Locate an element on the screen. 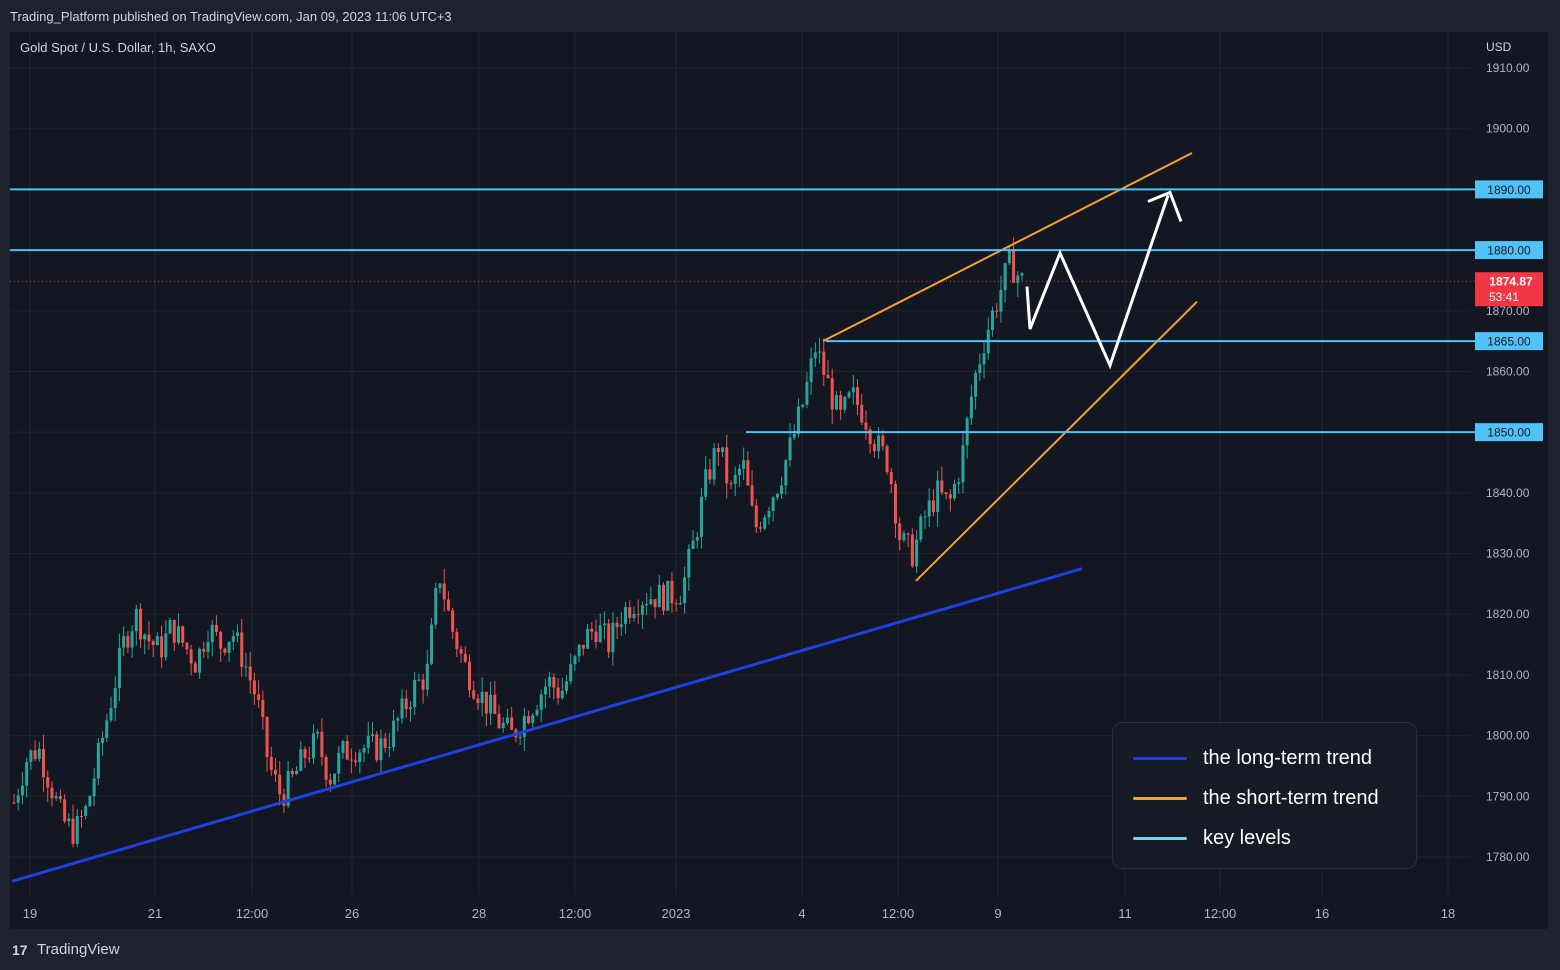  key-level-label: 1880.00 is located at coordinates (1509, 251).